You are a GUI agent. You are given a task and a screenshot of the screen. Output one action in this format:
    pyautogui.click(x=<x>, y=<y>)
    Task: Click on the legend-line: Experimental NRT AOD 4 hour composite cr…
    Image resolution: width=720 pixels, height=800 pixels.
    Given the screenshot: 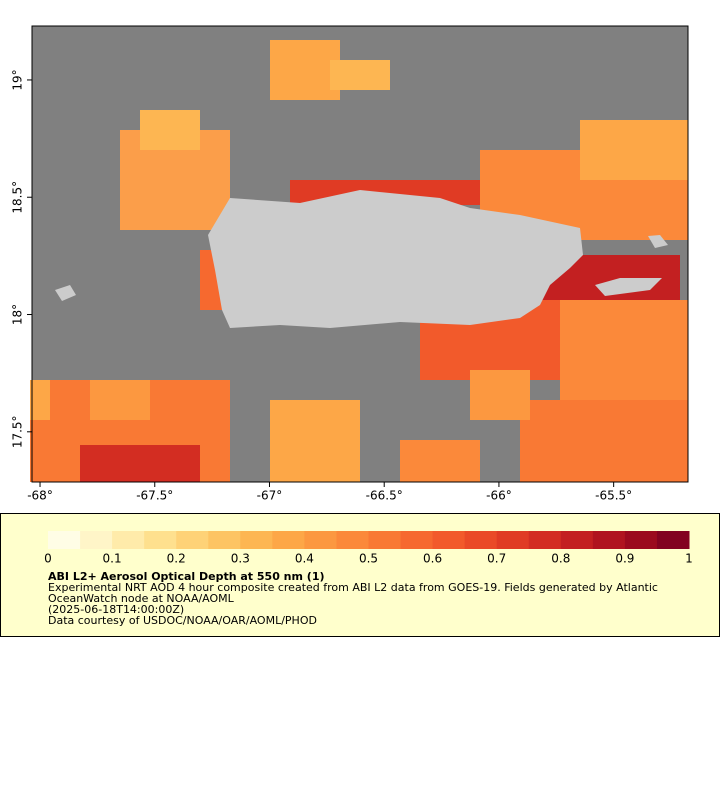 What is the action you would take?
    pyautogui.click(x=353, y=587)
    